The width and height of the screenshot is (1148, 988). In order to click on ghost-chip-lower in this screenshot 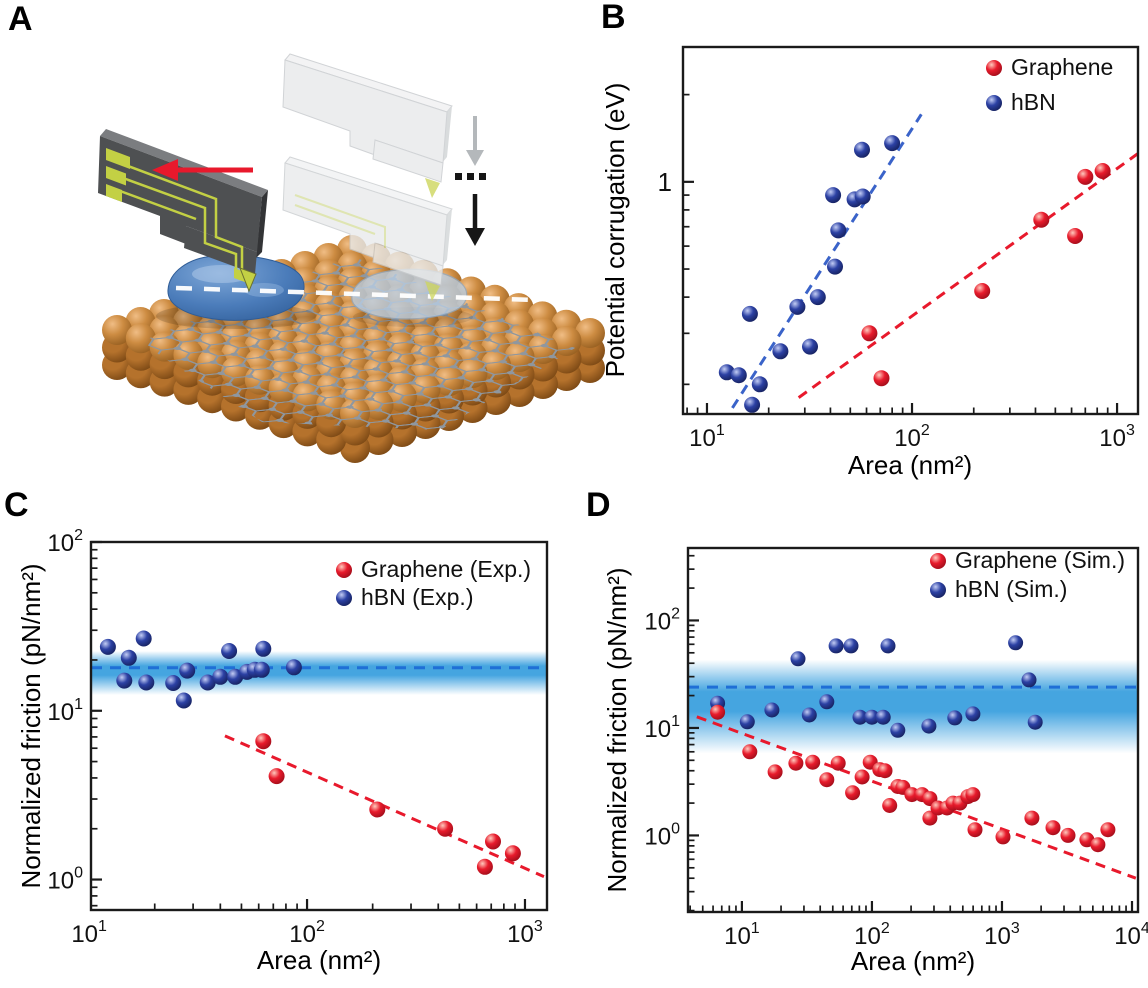, I will do `click(367, 228)`.